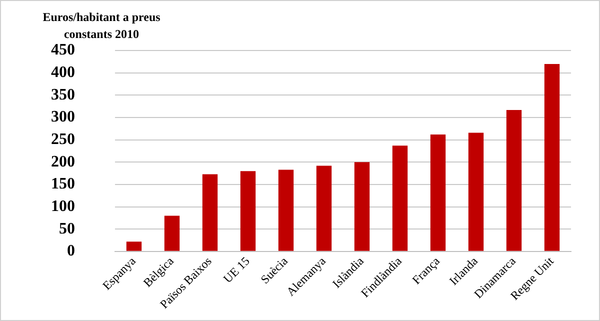 The image size is (600, 321). I want to click on y-tick-label: 150, so click(63, 184).